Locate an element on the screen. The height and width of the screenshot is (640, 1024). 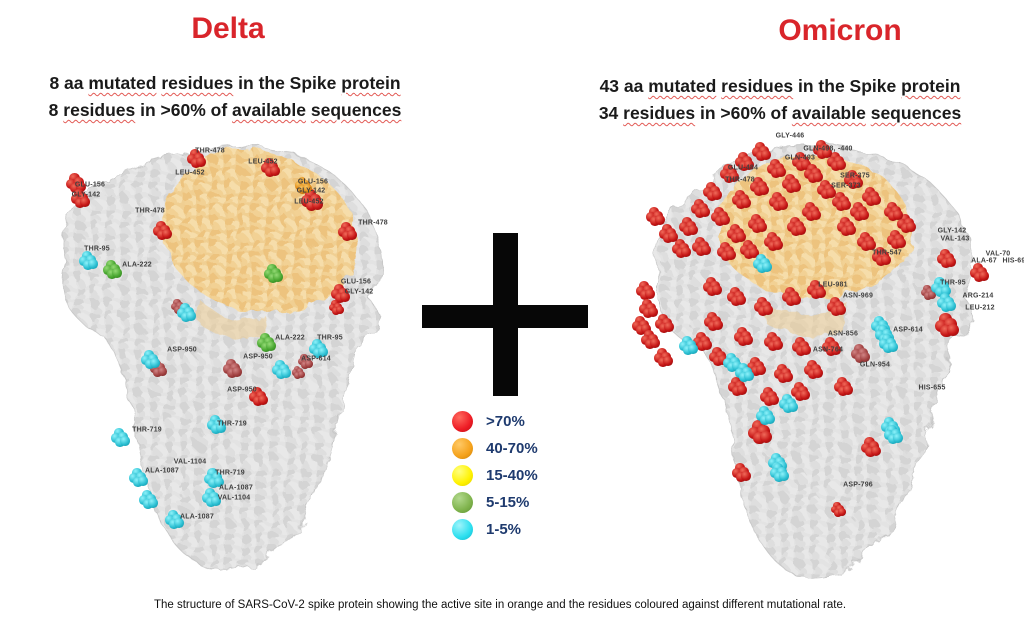
mutation-rate-legend: >70% 40-70% 15-40% 5-15% 1-5% is located at coordinates (495, 478).